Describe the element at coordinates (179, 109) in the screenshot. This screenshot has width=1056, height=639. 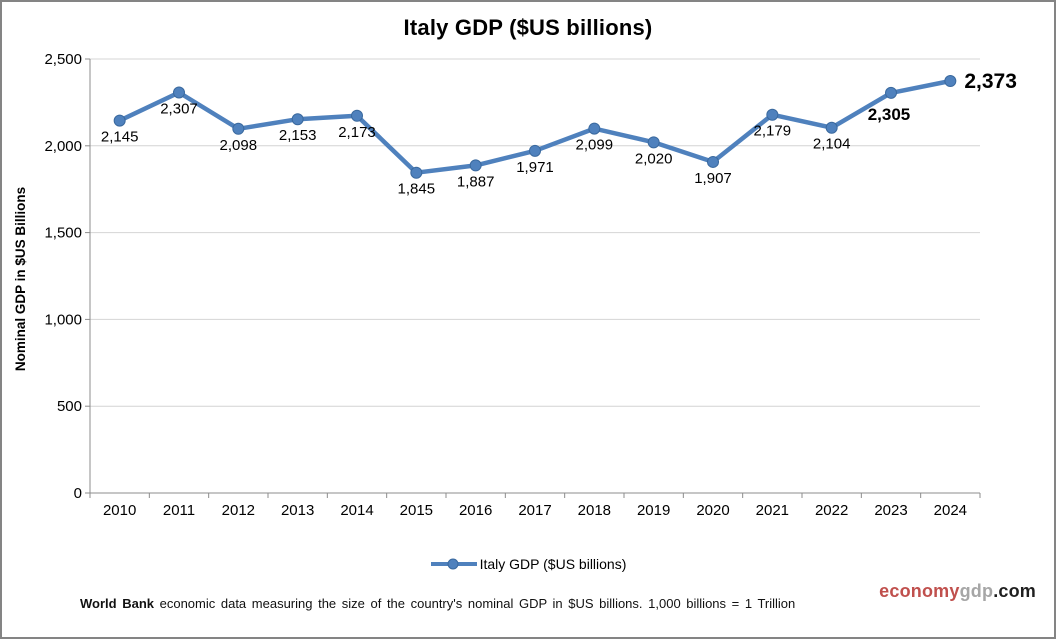
I see `data-label-2011: 2,307` at that location.